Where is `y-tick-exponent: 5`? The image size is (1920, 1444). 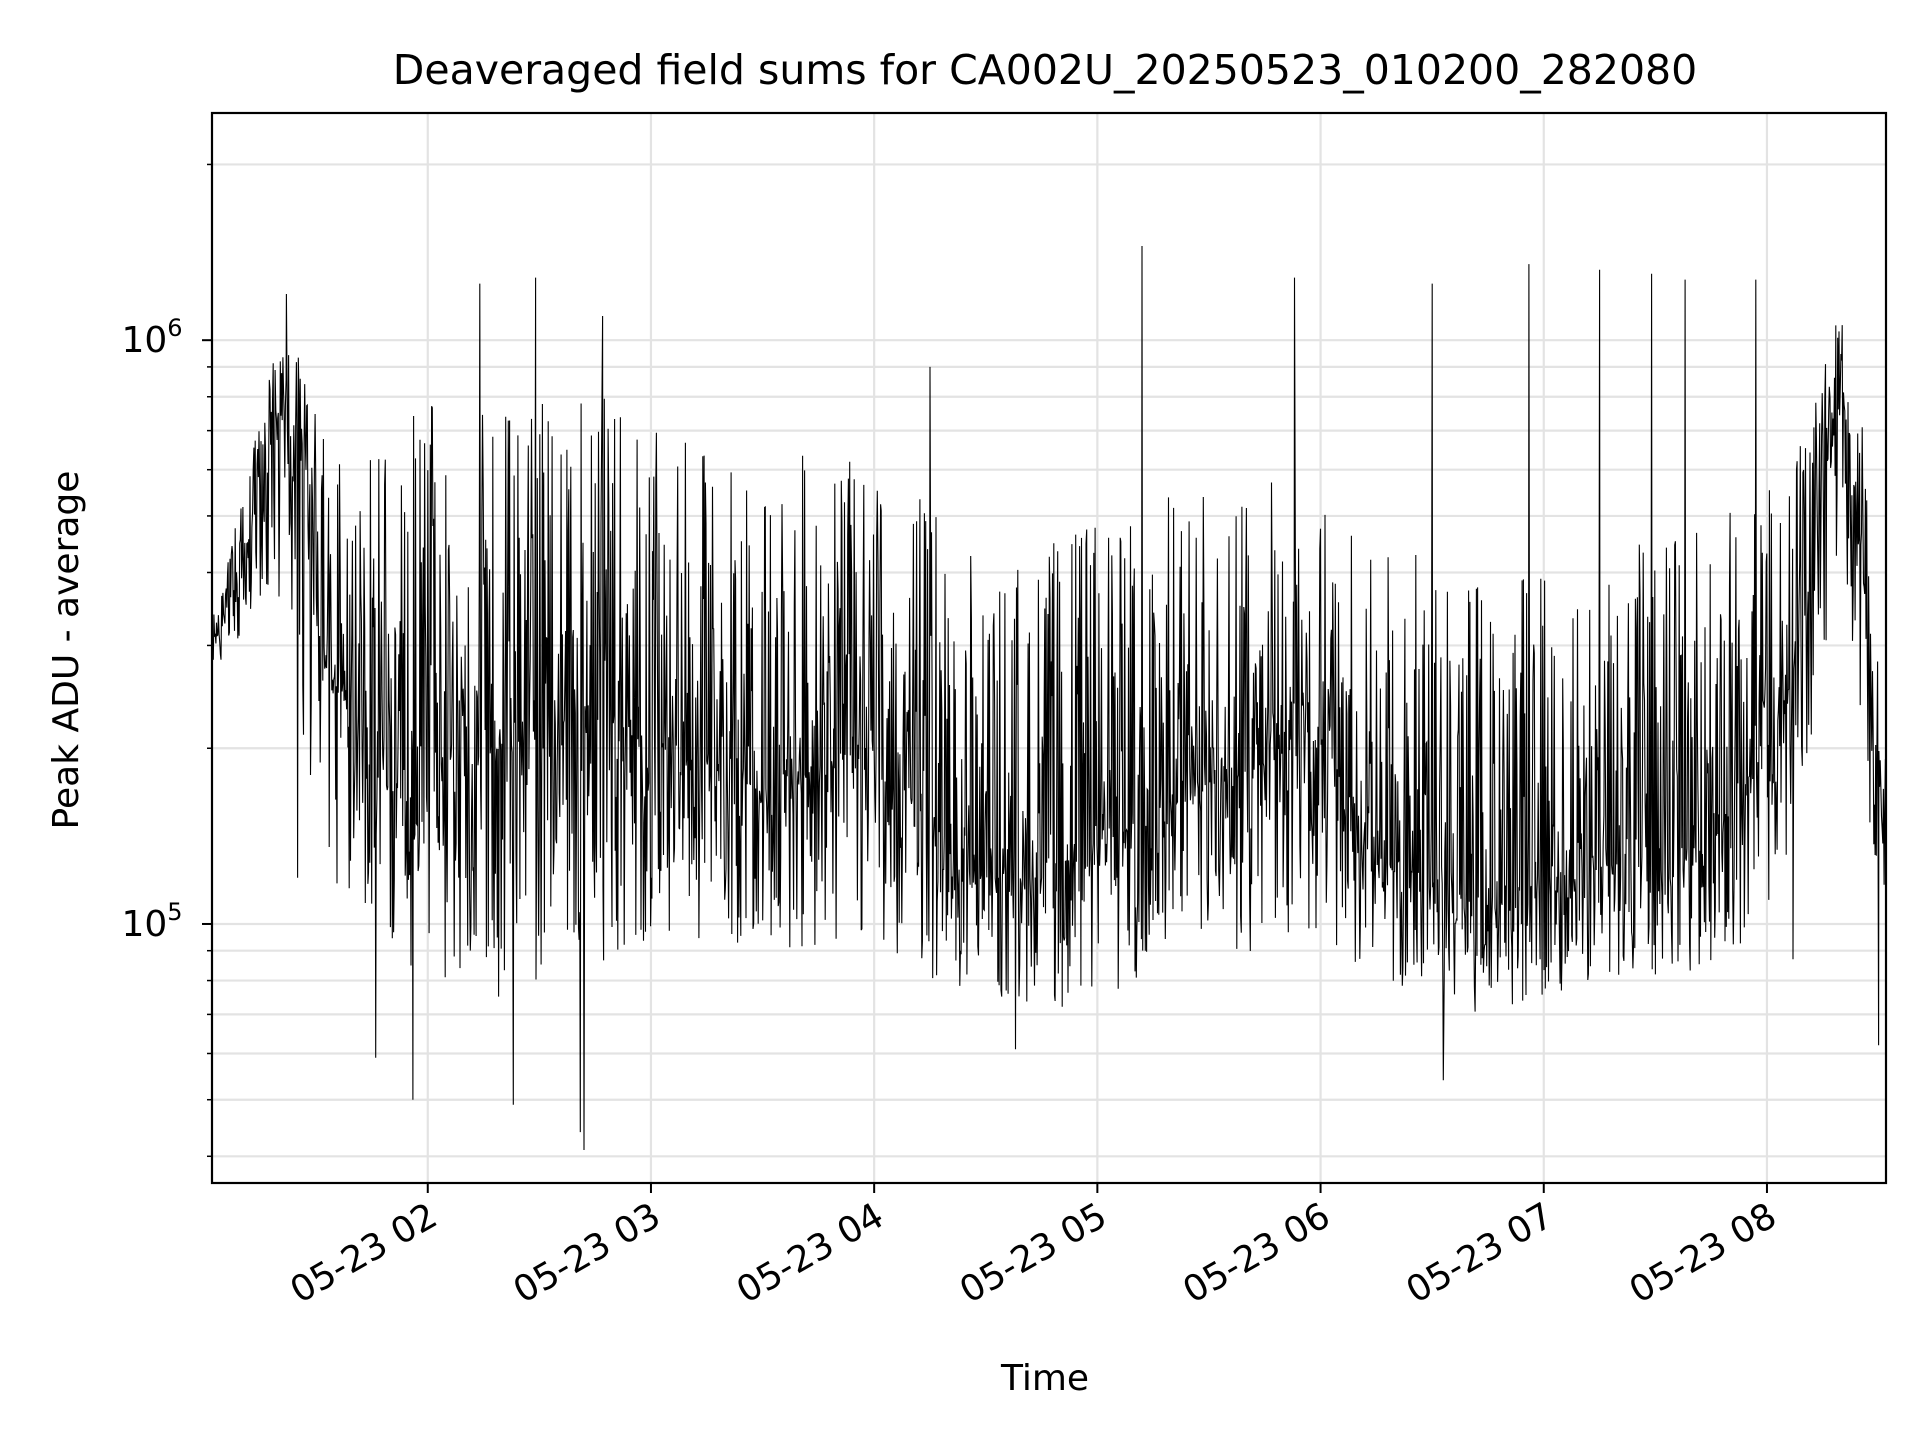 y-tick-exponent: 5 is located at coordinates (174, 912).